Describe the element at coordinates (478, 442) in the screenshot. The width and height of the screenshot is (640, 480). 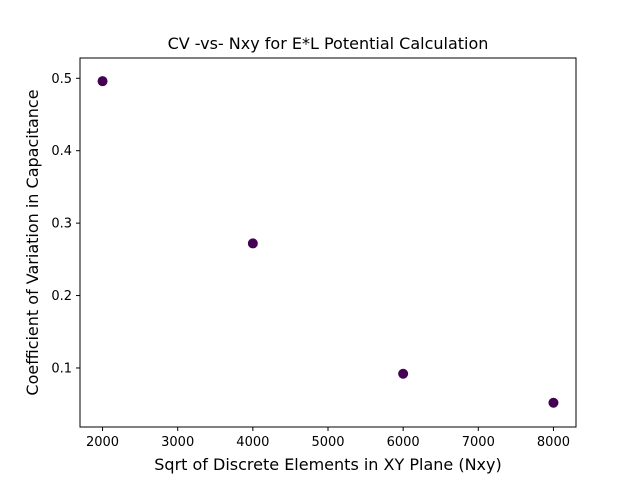
I see `x-tick-label: 7000` at that location.